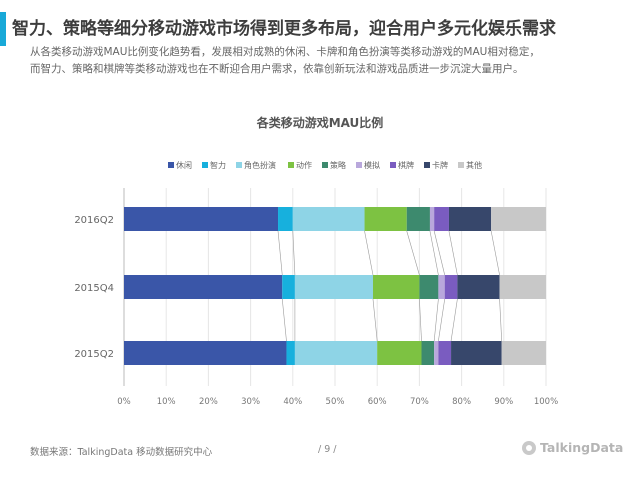 The height and width of the screenshot is (480, 640). What do you see at coordinates (184, 165) in the screenshot?
I see `legend-label-0: 休闲` at bounding box center [184, 165].